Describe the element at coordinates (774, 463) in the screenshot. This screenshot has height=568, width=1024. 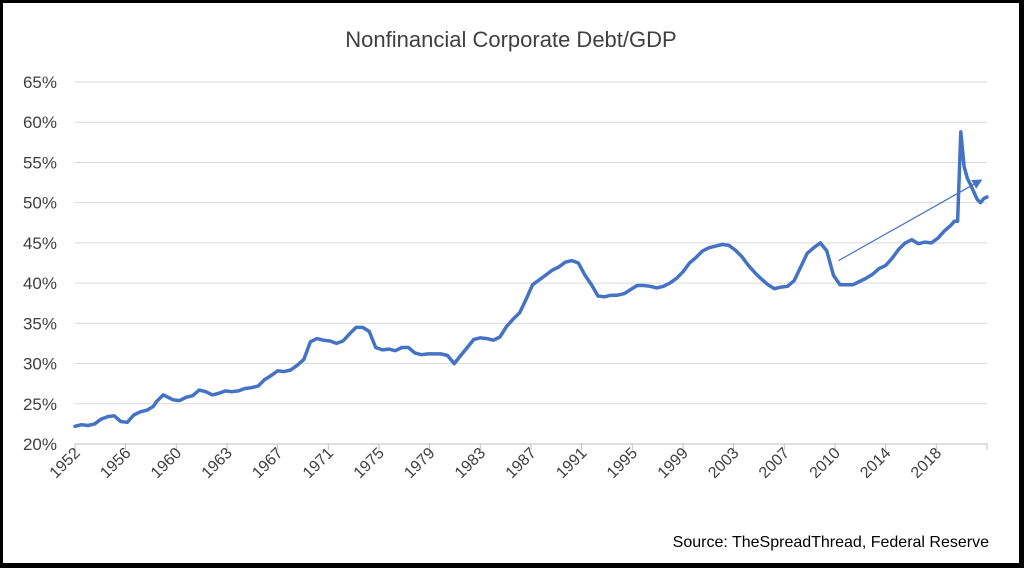
I see `x-tick-label: 2007` at that location.